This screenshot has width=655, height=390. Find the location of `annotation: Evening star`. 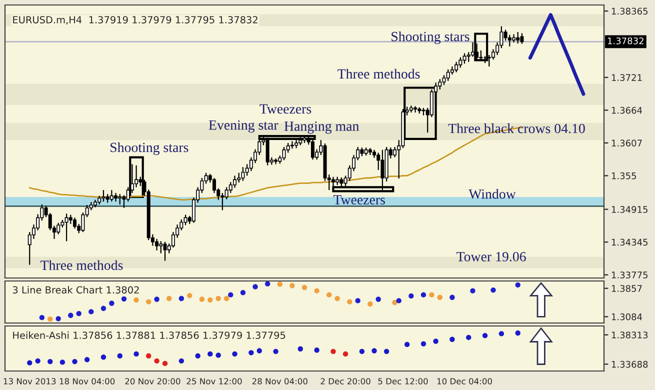

annotation: Evening star is located at coordinates (243, 126).